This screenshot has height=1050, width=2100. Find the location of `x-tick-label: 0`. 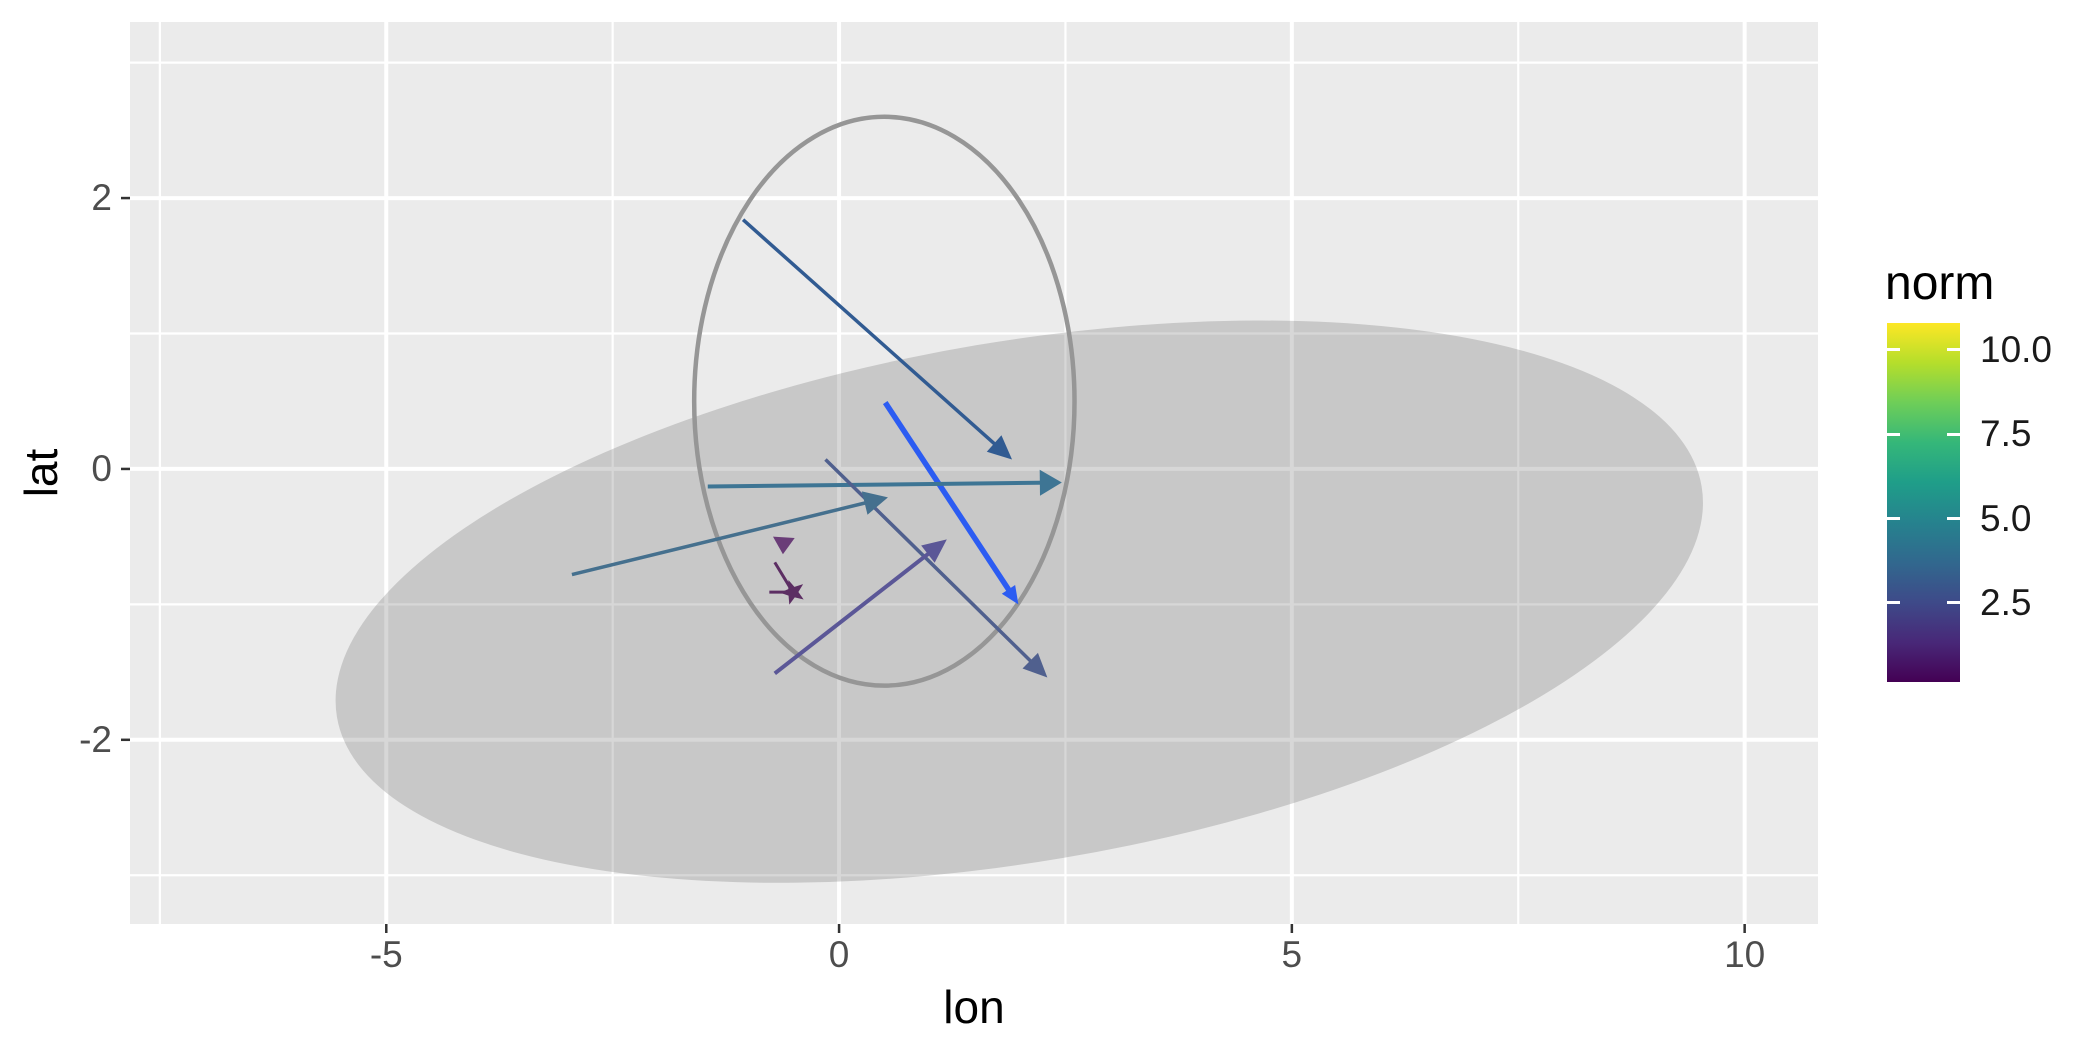

x-tick-label: 0 is located at coordinates (839, 954).